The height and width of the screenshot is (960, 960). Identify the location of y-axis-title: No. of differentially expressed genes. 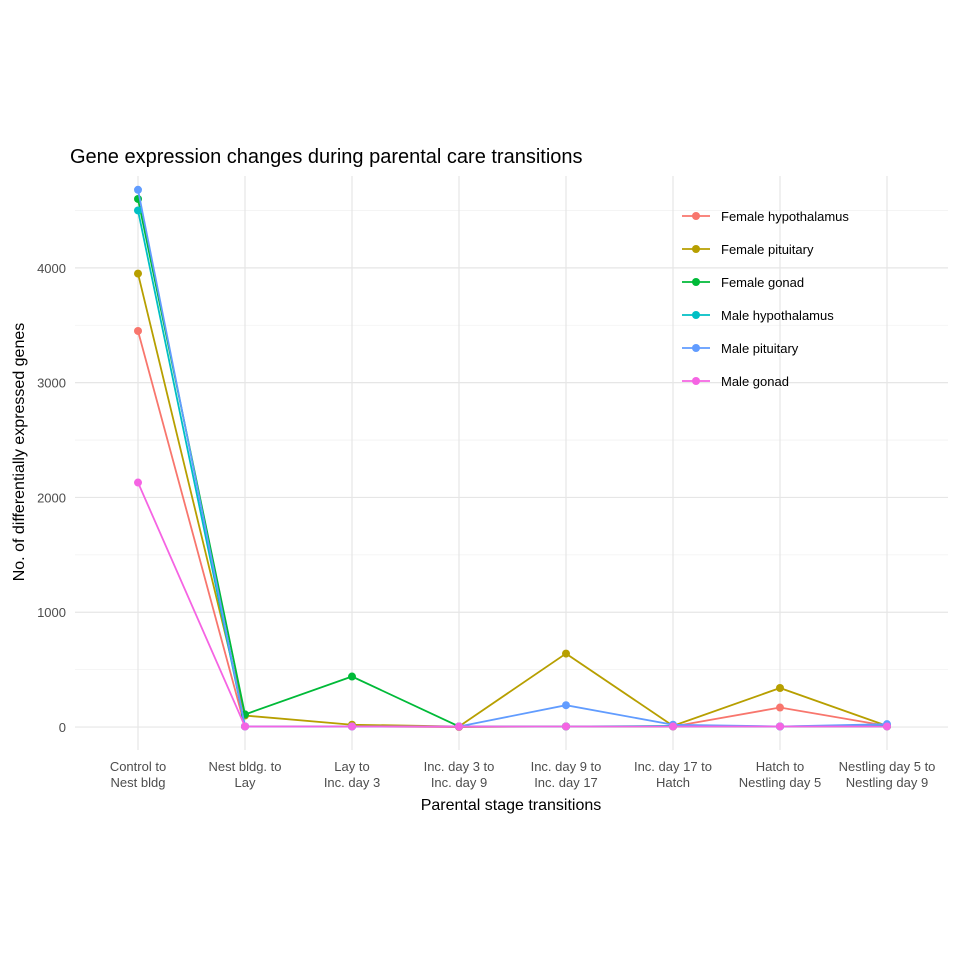
(19, 452).